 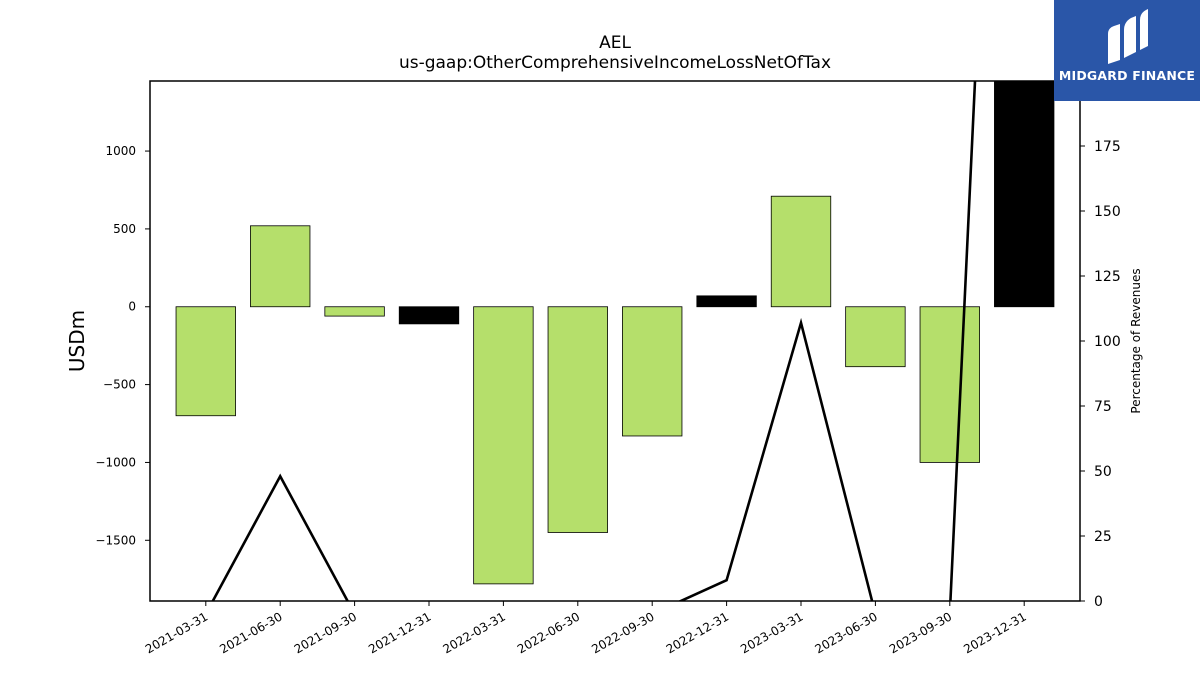 I want to click on x-tick-label: 2023-06-30, so click(x=845, y=632).